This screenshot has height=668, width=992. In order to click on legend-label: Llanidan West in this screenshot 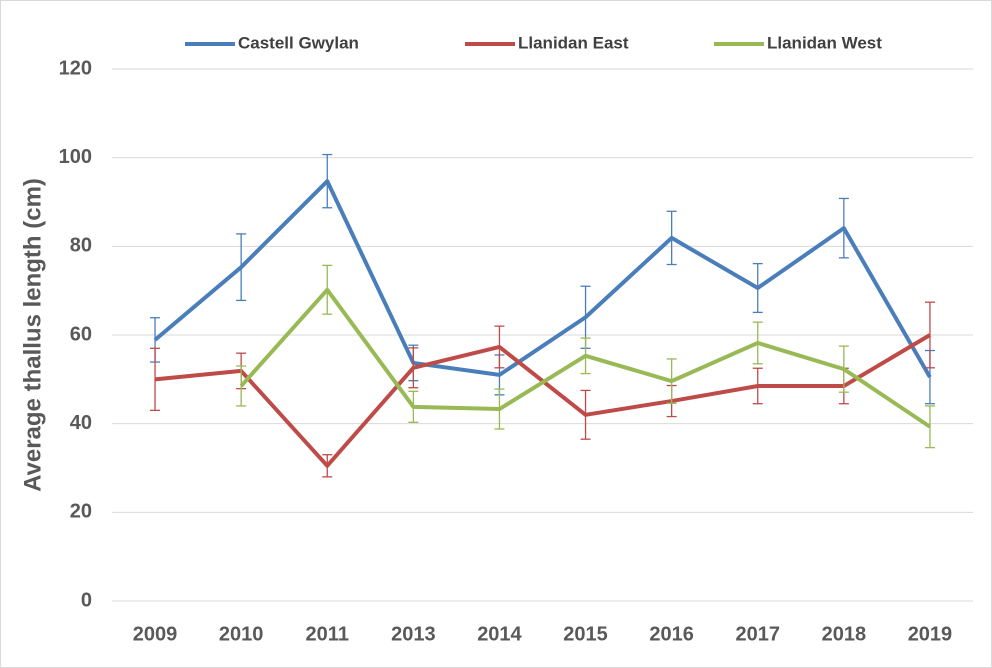, I will do `click(824, 42)`.